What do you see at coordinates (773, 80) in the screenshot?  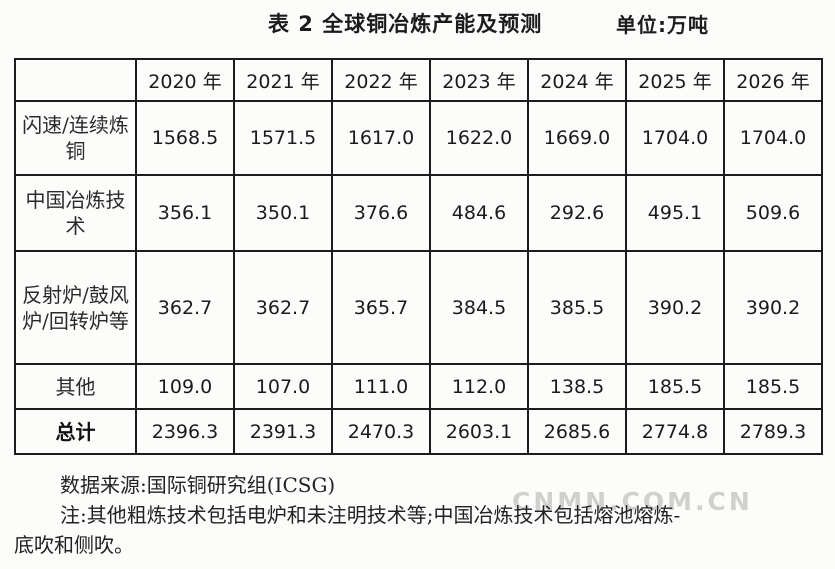 I see `column-header-2026: 2026 年` at bounding box center [773, 80].